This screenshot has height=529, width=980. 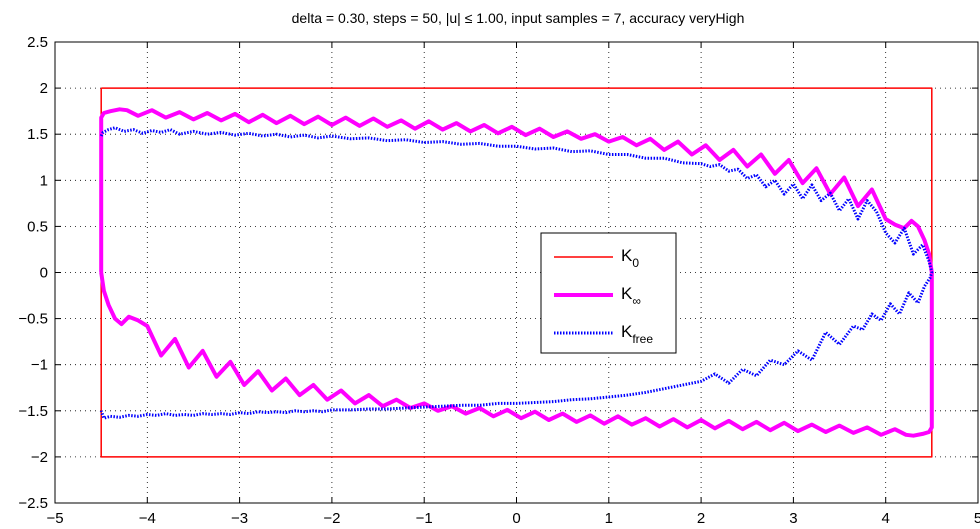 I want to click on y-tick-label: −1.5, so click(x=33, y=411).